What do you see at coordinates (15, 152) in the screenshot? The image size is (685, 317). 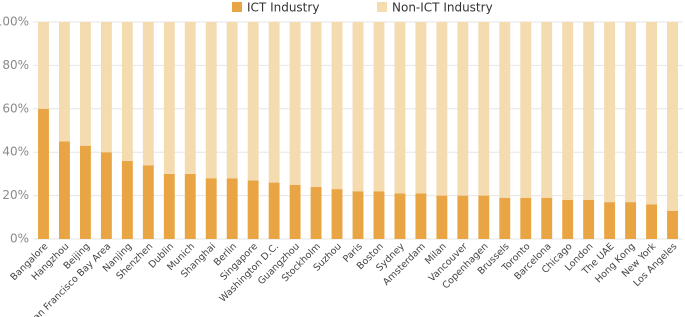 I see `y-tick-label: 40%` at bounding box center [15, 152].